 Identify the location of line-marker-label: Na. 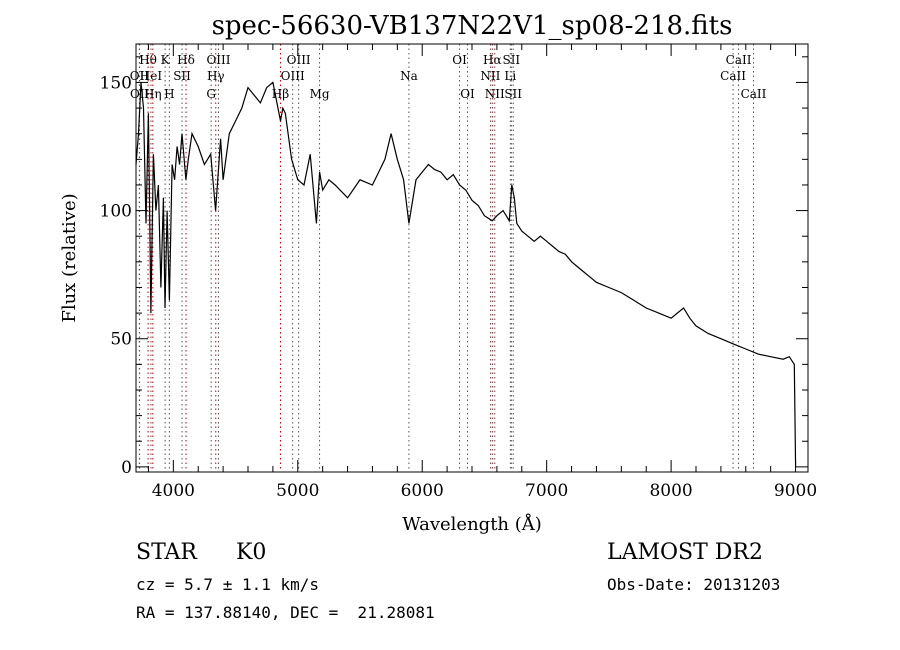
(409, 76).